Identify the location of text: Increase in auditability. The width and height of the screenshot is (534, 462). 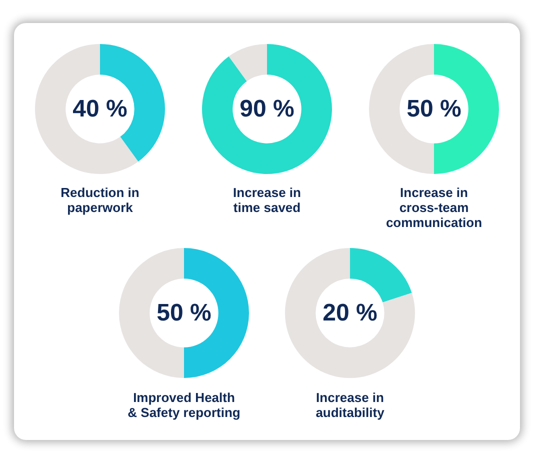
(350, 405).